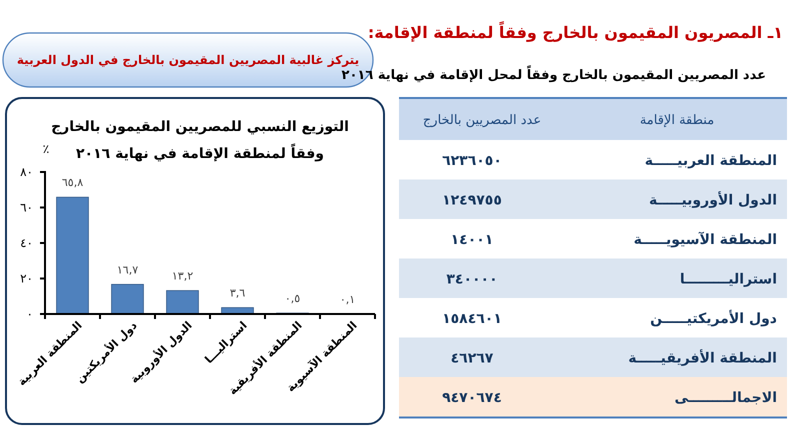 The width and height of the screenshot is (800, 433). Describe the element at coordinates (200, 140) in the screenshot. I see `chart-title: التوزيع النسبي للمصريين المقيمون بالخارج وفقاً لمنطقة الإقامة في نهاية ٢٠١٦` at that location.